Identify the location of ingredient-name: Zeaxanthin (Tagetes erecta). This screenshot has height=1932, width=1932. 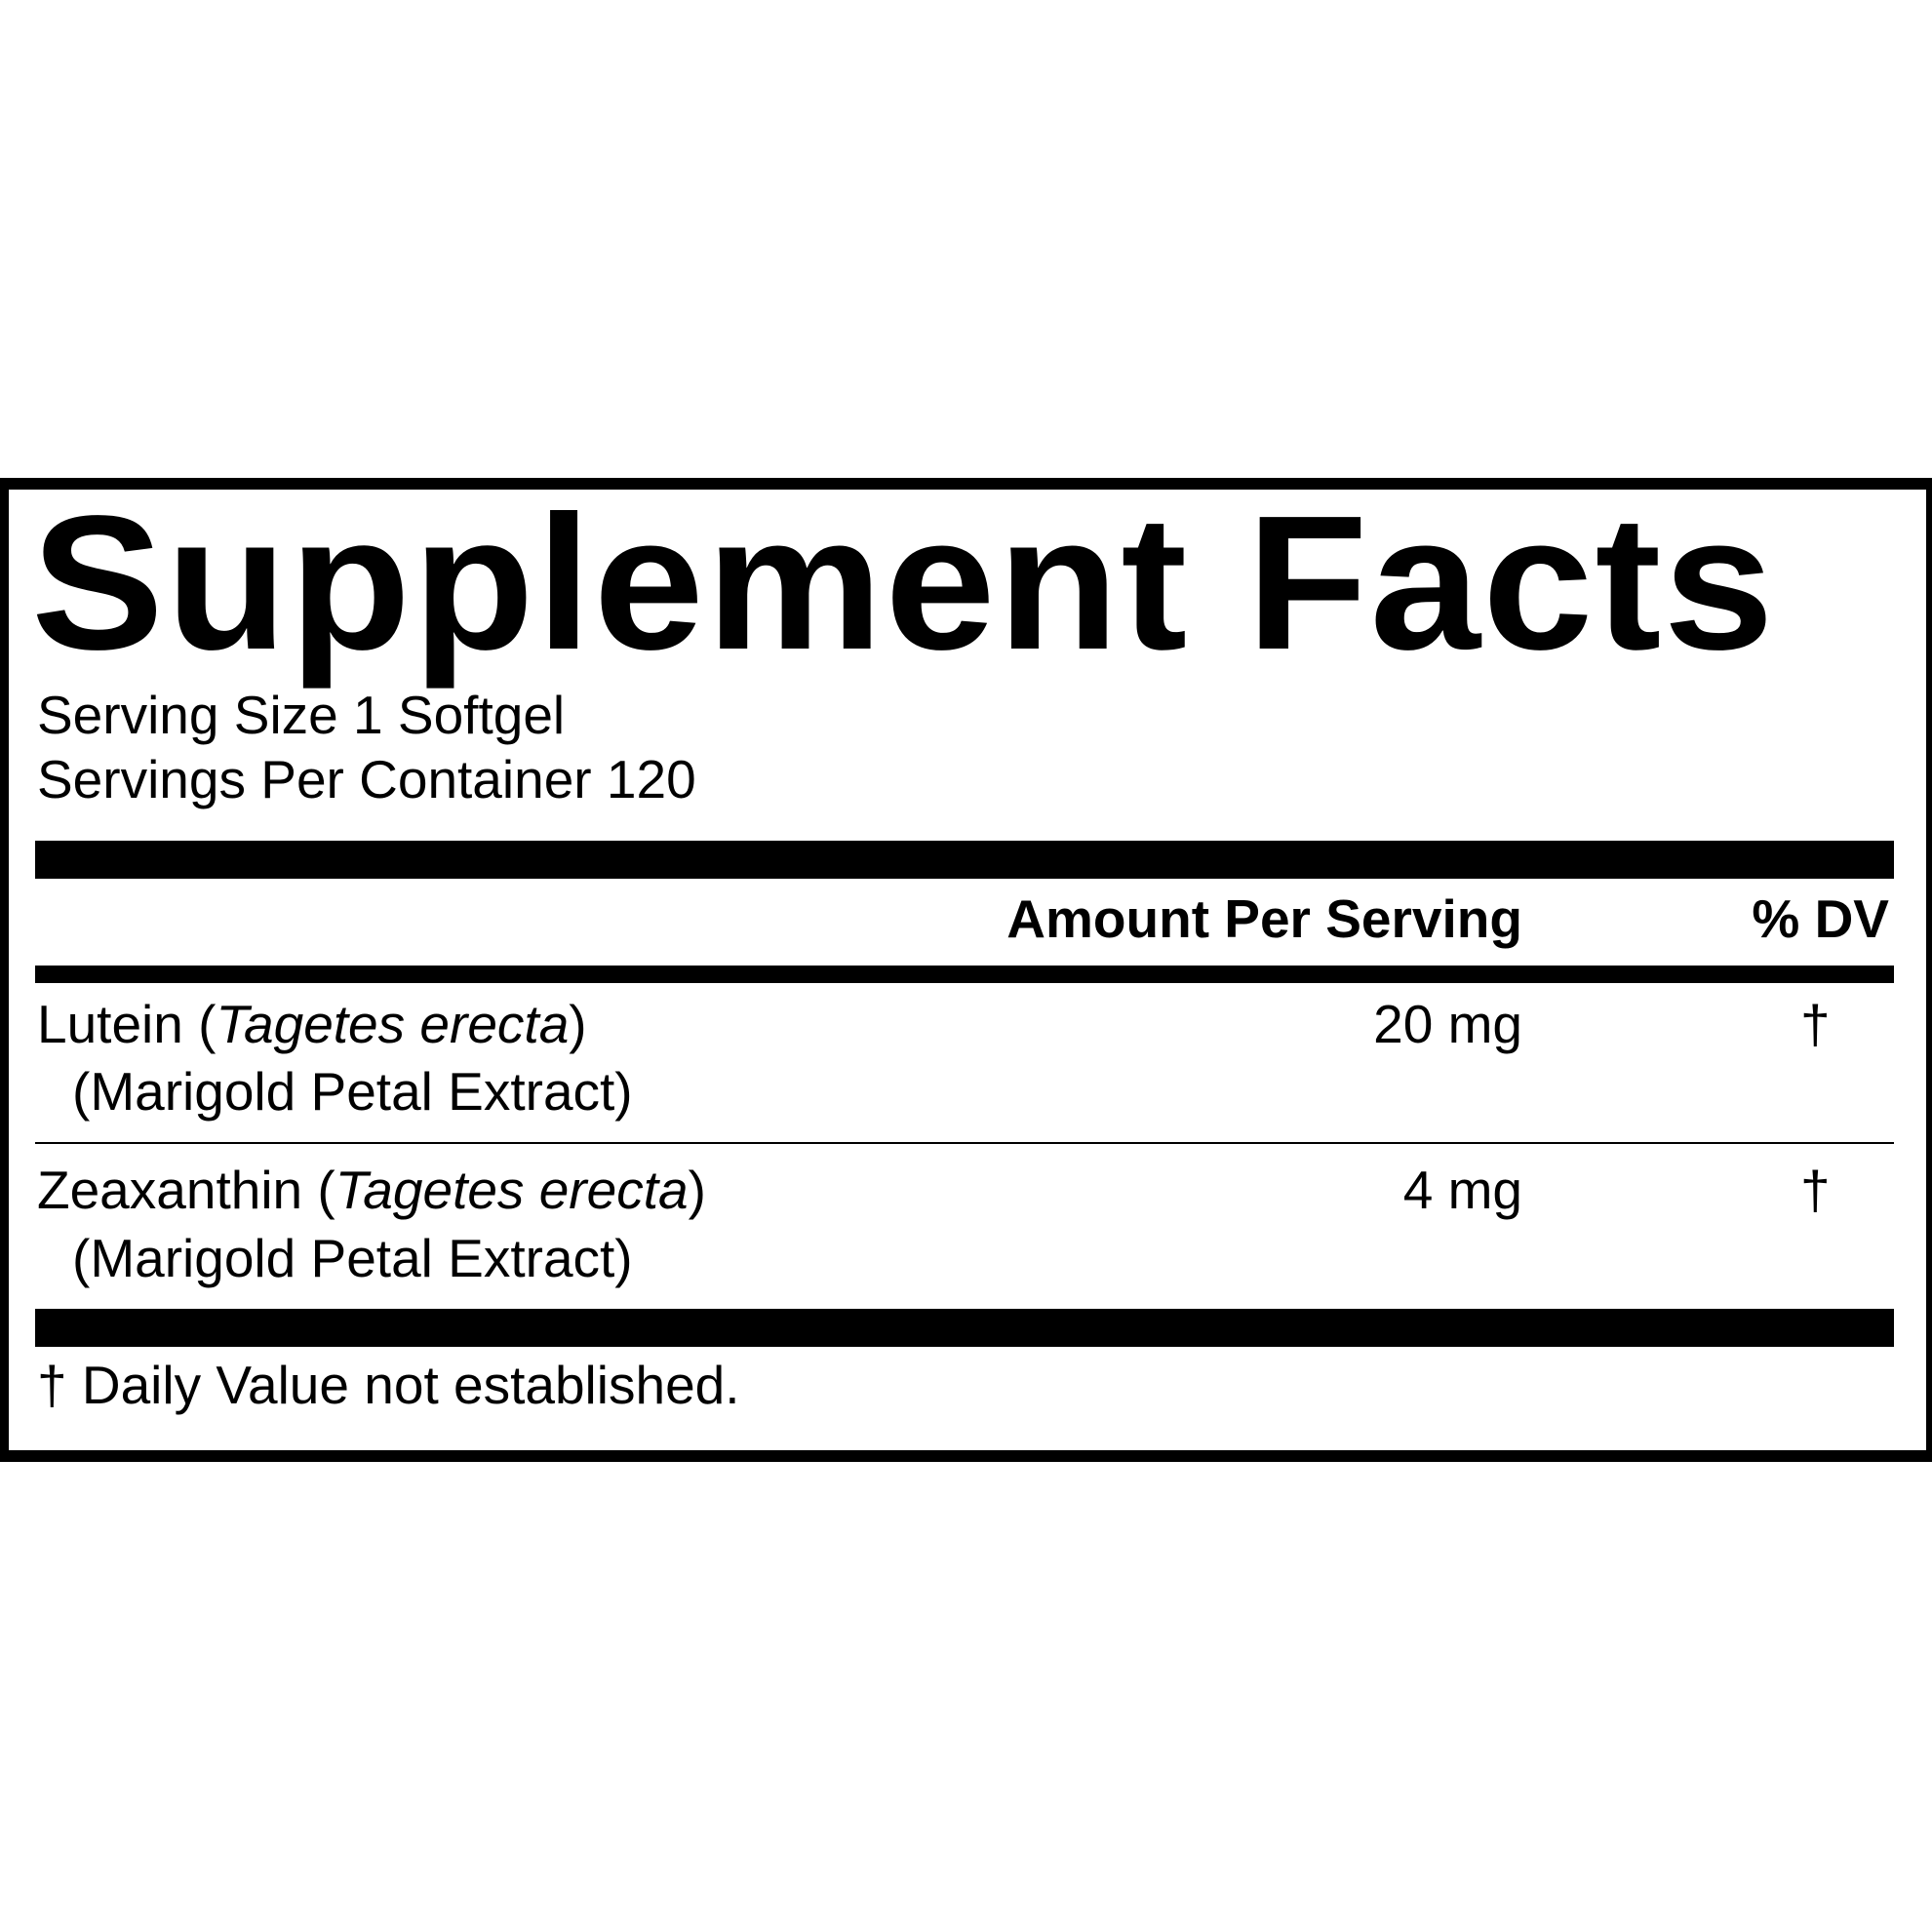
(371, 1190).